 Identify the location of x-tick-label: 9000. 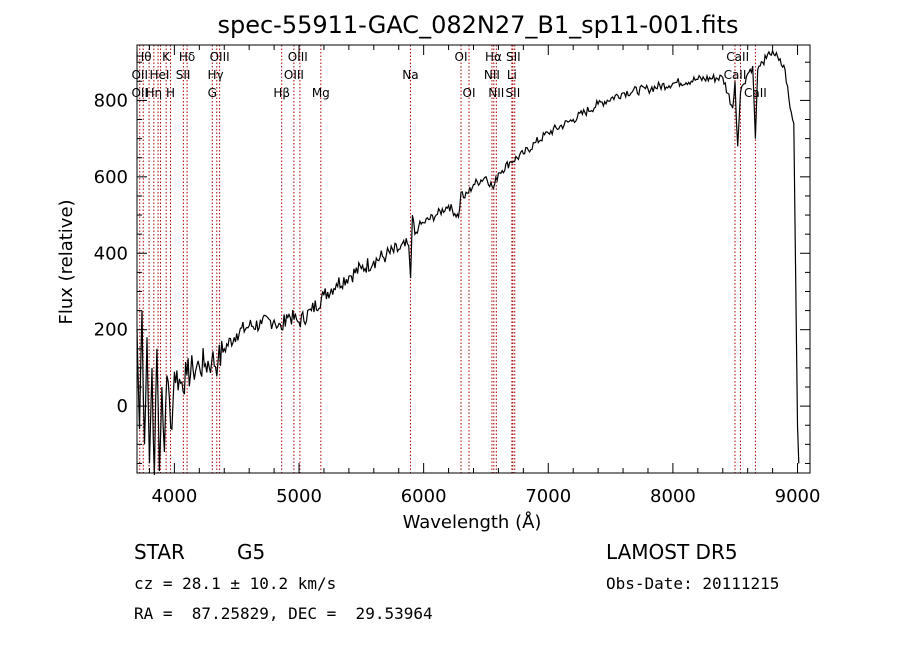
(798, 496).